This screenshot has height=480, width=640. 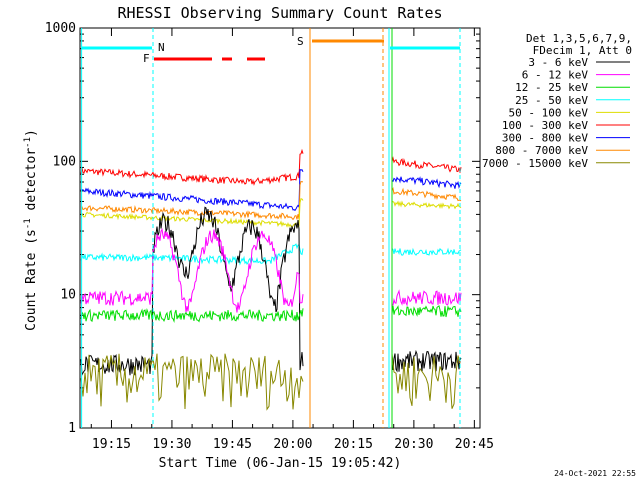 I want to click on y-axis-label: Count Rate (s-1 detector-1), so click(x=31, y=230).